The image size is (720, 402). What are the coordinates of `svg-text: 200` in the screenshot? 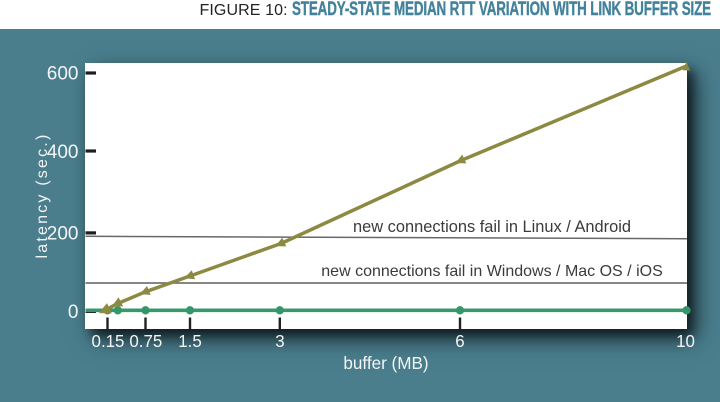 It's located at (63, 234).